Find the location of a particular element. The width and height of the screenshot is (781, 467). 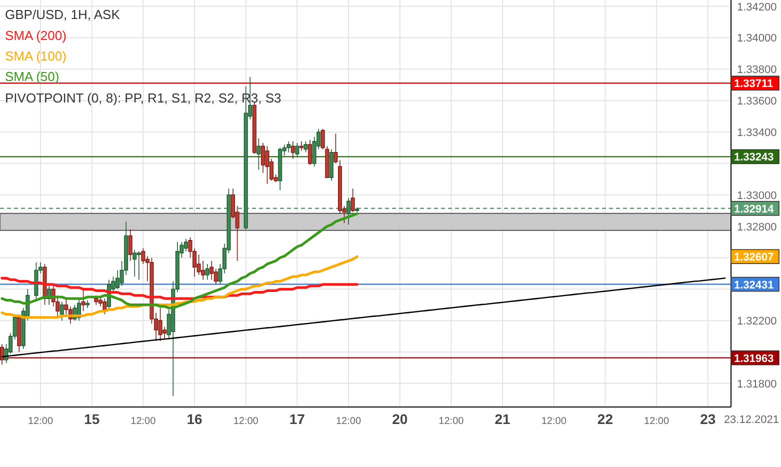

x-tick-label: 22 is located at coordinates (605, 419).